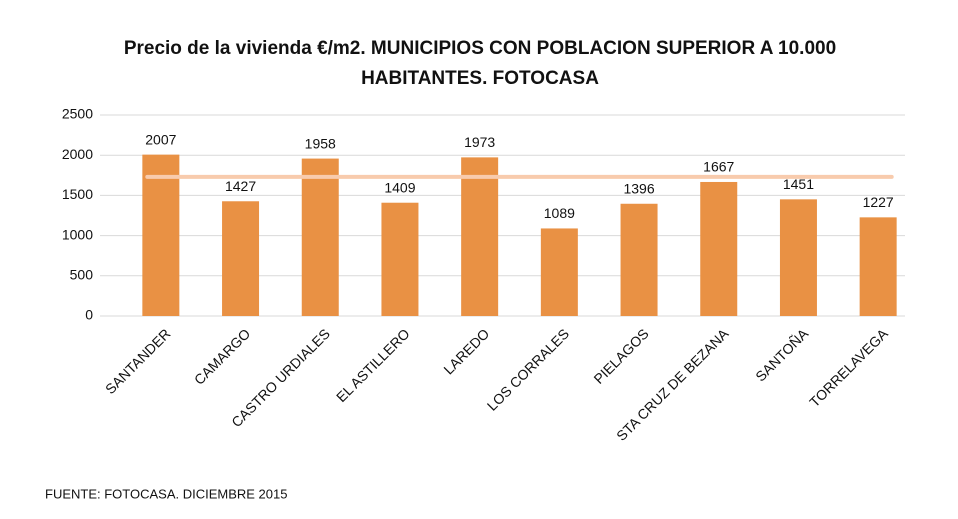  I want to click on x-tick-label: LAREDO, so click(466, 351).